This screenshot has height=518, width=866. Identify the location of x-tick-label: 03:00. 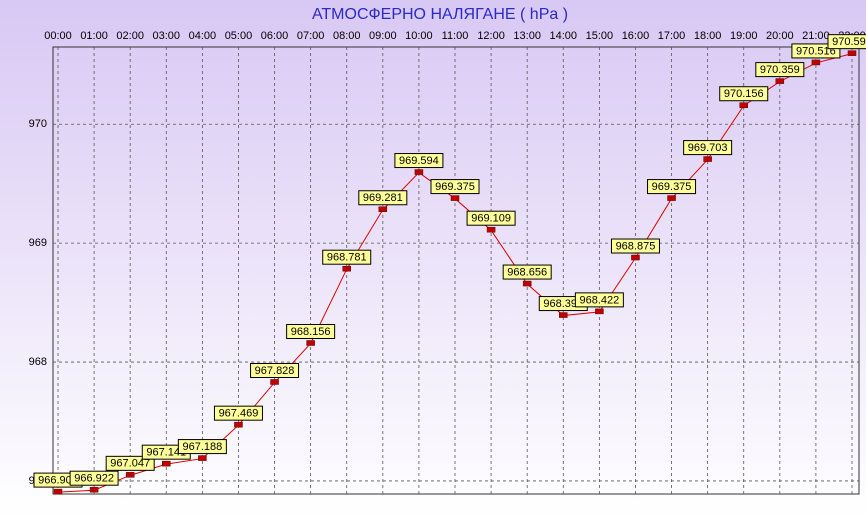
(167, 36).